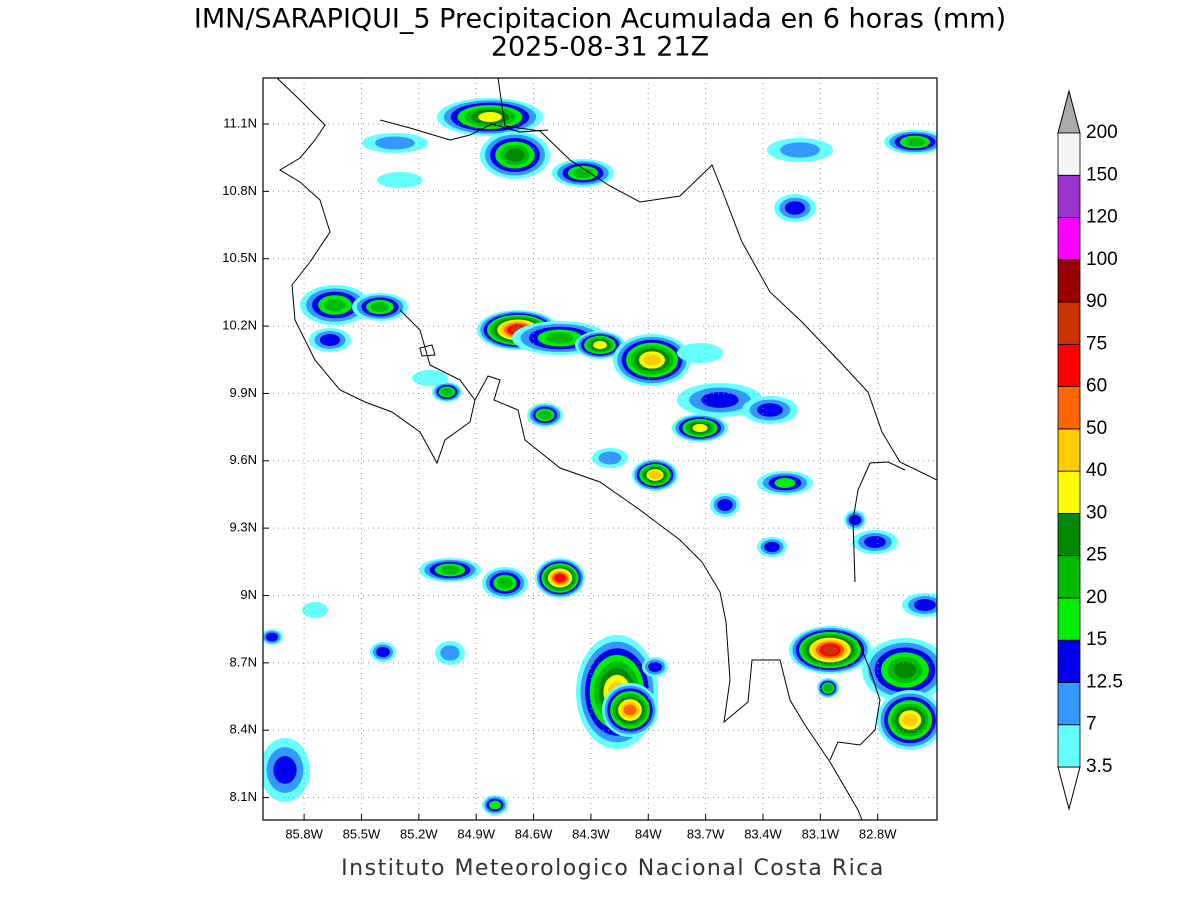 The image size is (1200, 900). I want to click on colorbar-label: 25, so click(1096, 555).